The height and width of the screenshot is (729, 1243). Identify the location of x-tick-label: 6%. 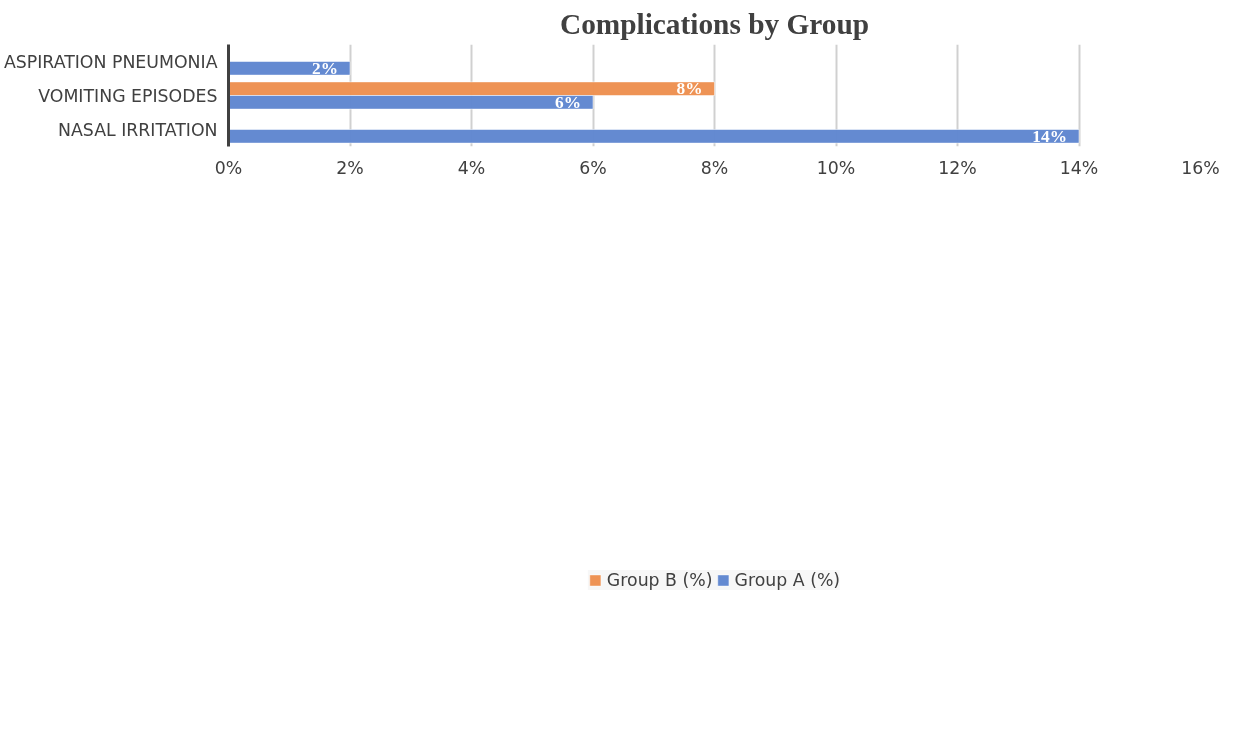
(593, 167).